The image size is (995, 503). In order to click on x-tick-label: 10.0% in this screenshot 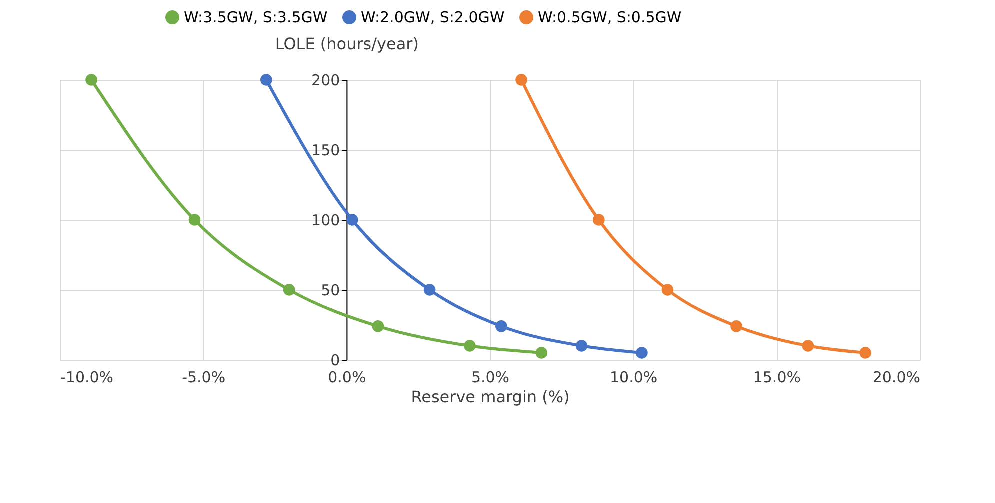, I will do `click(634, 377)`.